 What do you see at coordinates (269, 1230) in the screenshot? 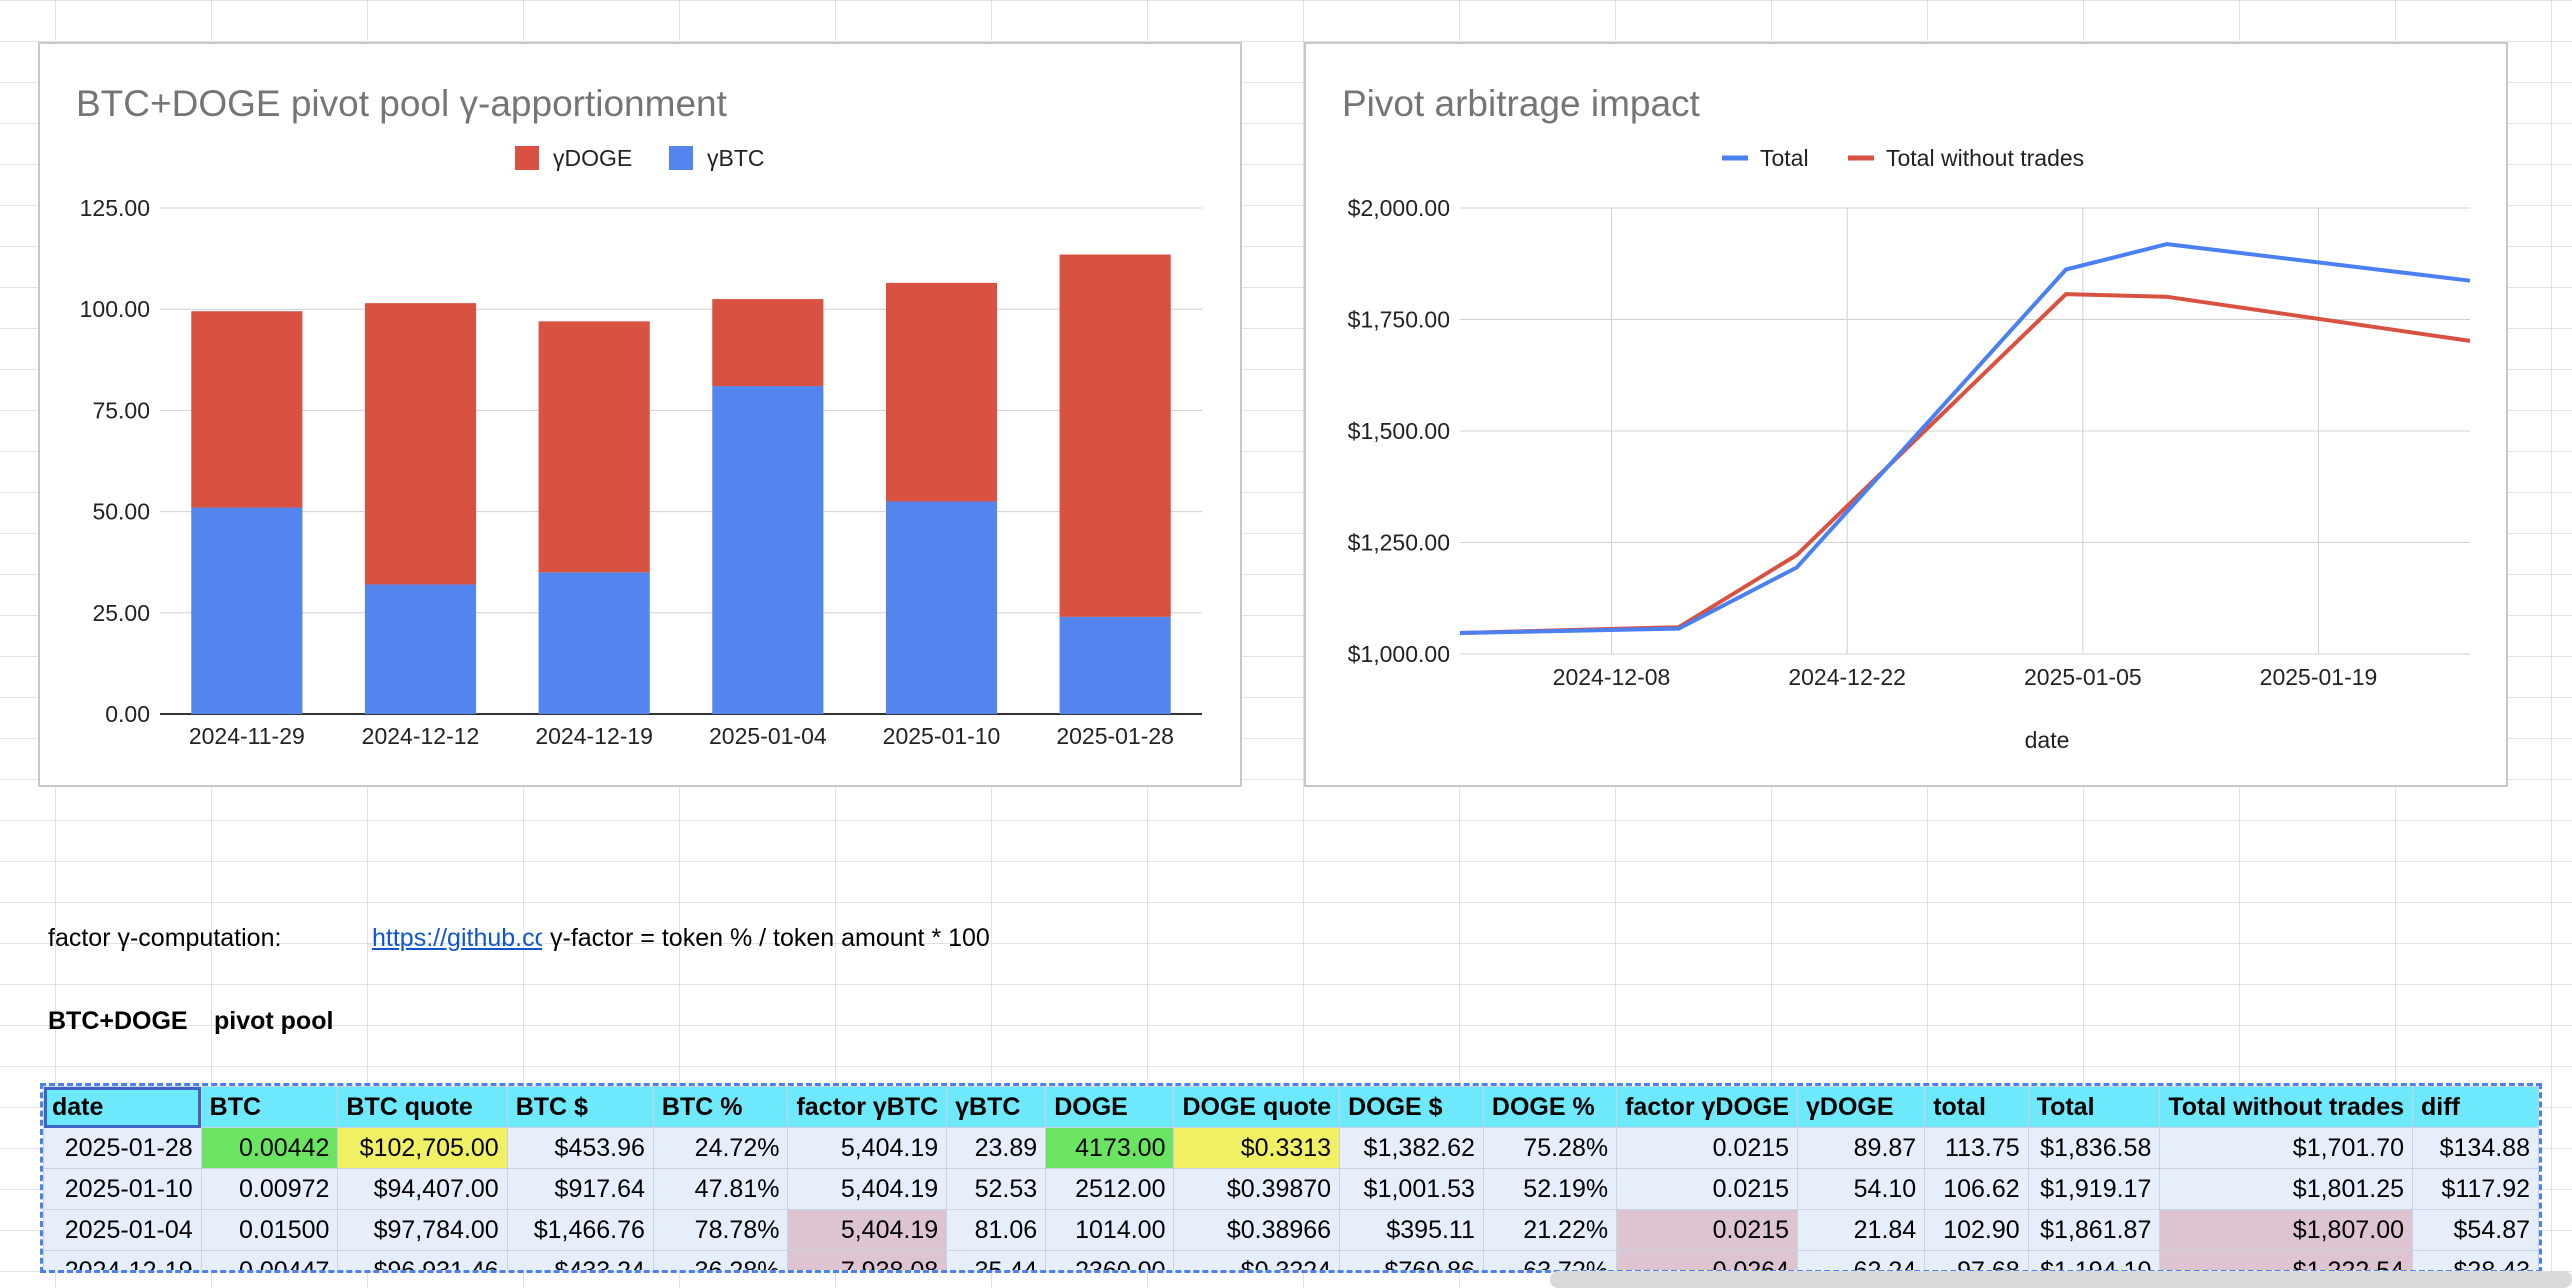
I see `table-cell: 0.01500` at bounding box center [269, 1230].